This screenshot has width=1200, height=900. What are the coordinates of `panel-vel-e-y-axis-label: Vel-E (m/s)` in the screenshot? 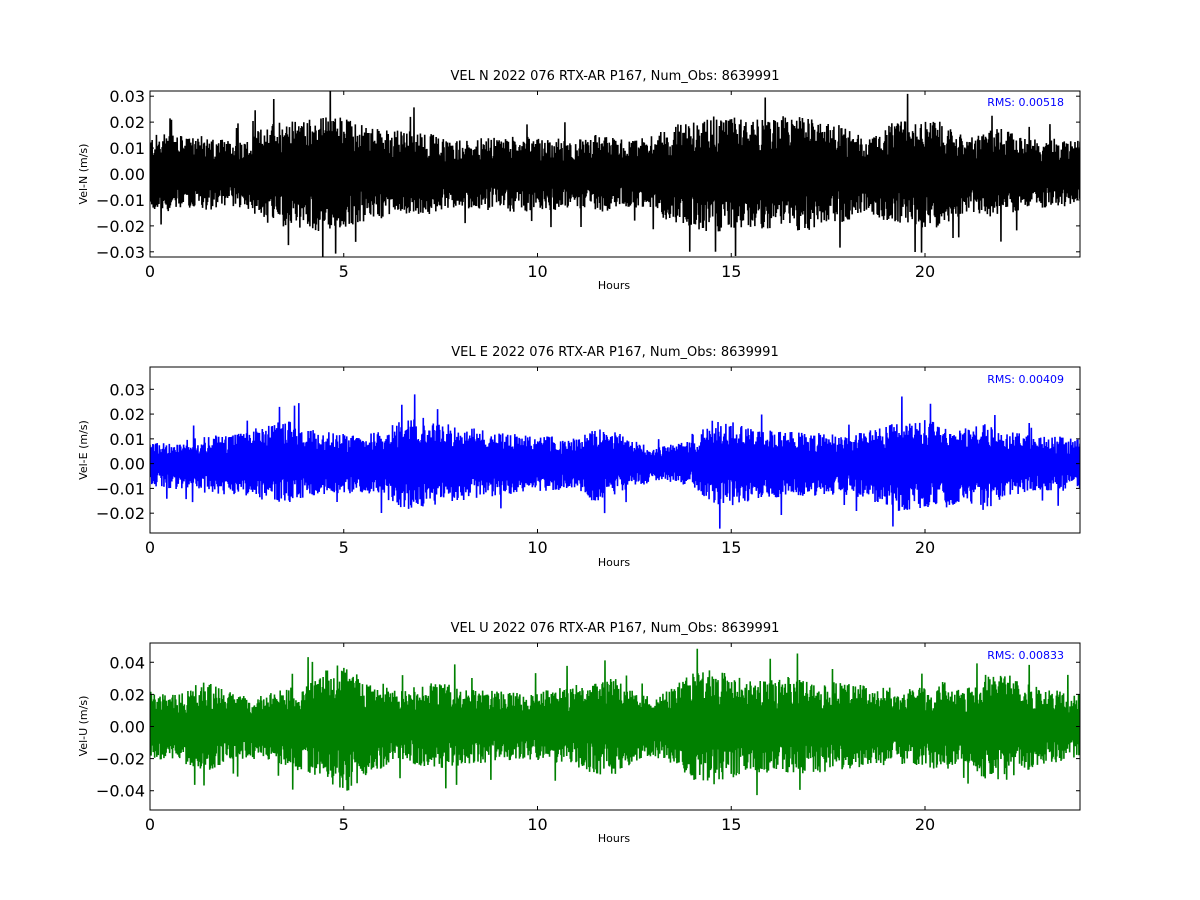 It's located at (83, 450).